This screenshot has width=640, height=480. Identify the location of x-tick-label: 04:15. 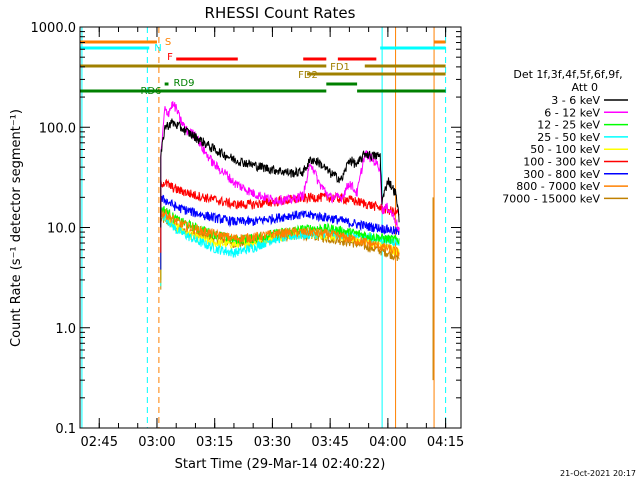
(445, 442).